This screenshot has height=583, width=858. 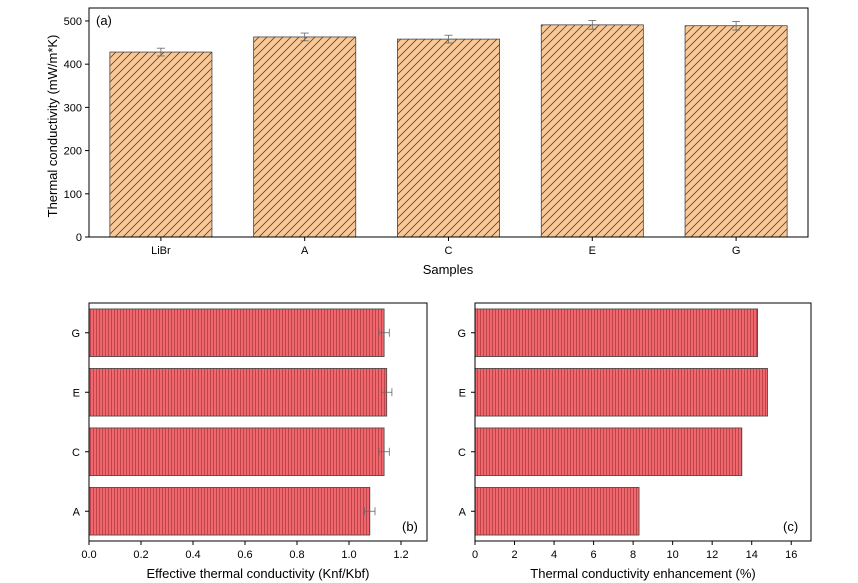 I want to click on panel-a-y-tick-label: 400, so click(x=73, y=65).